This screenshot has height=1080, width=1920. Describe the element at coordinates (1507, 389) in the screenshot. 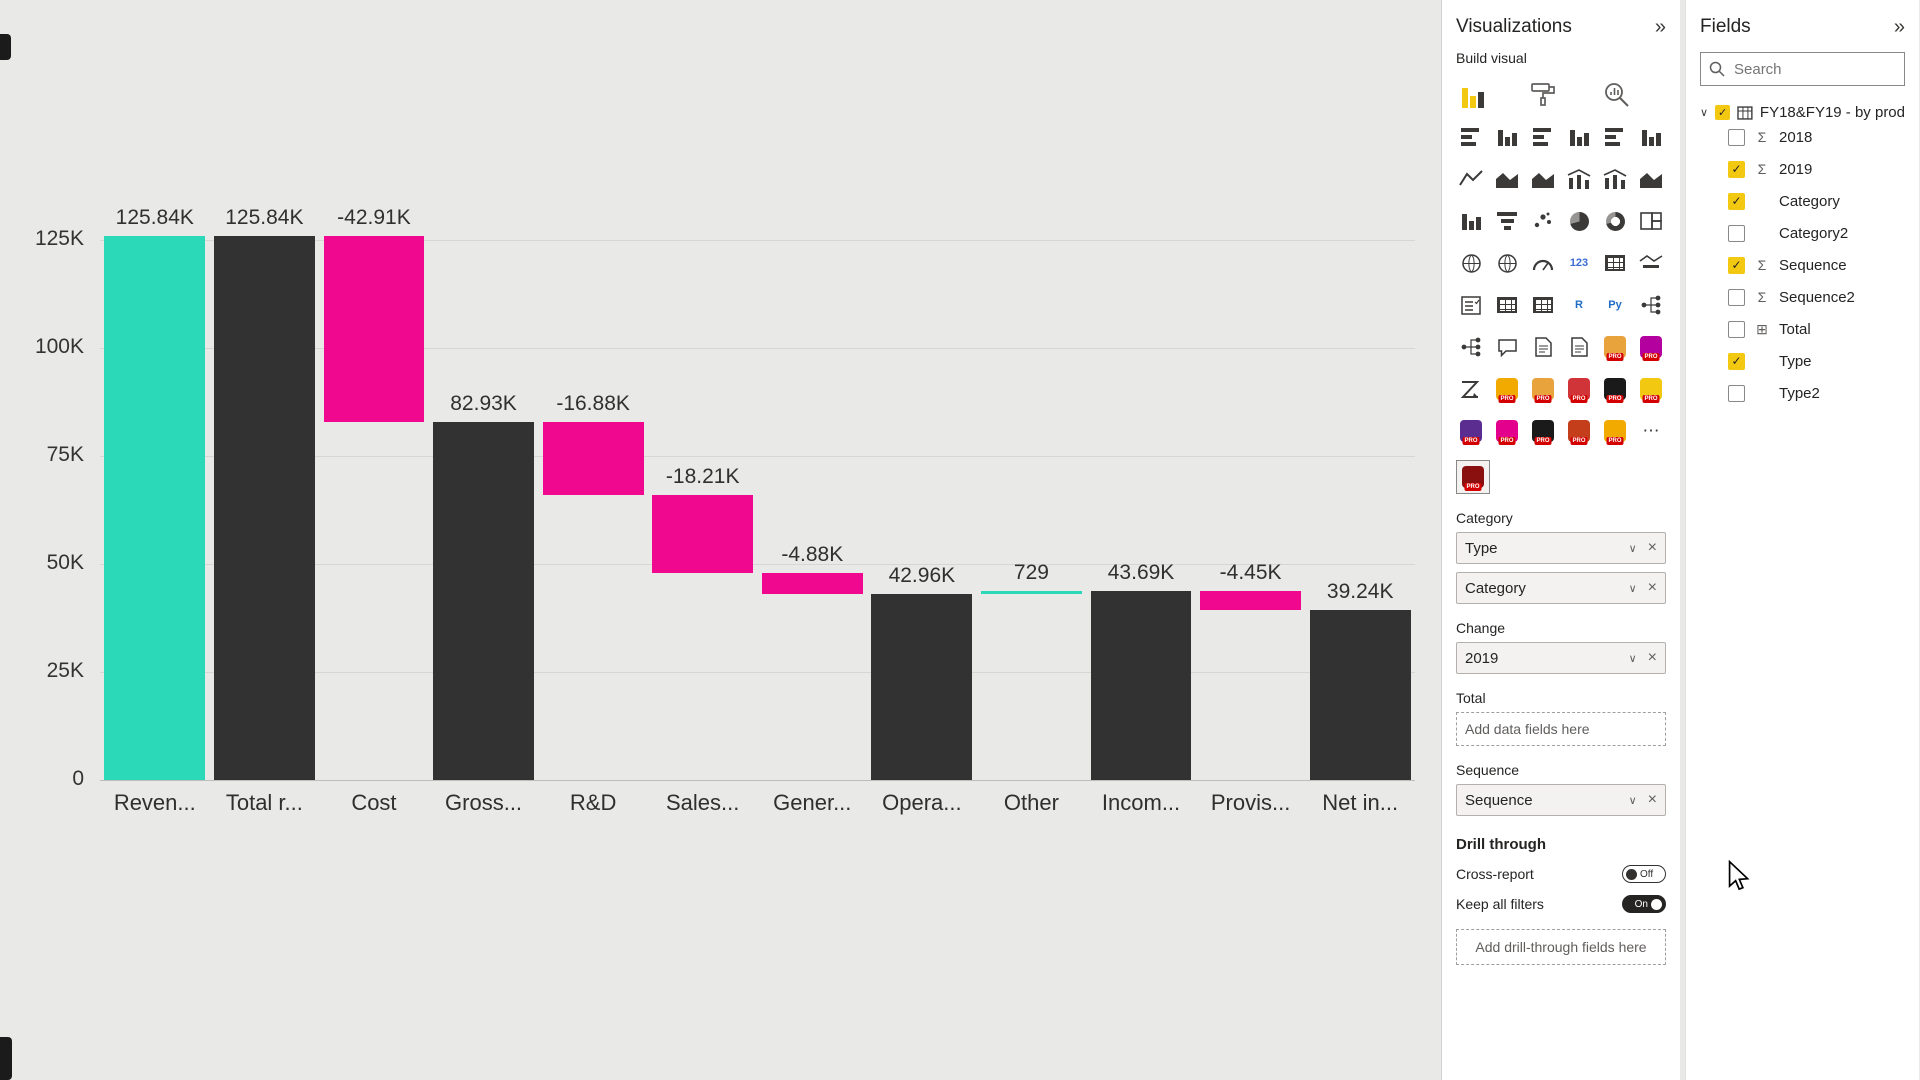

I see `visual-icon-custom-visual-3: PRO` at that location.